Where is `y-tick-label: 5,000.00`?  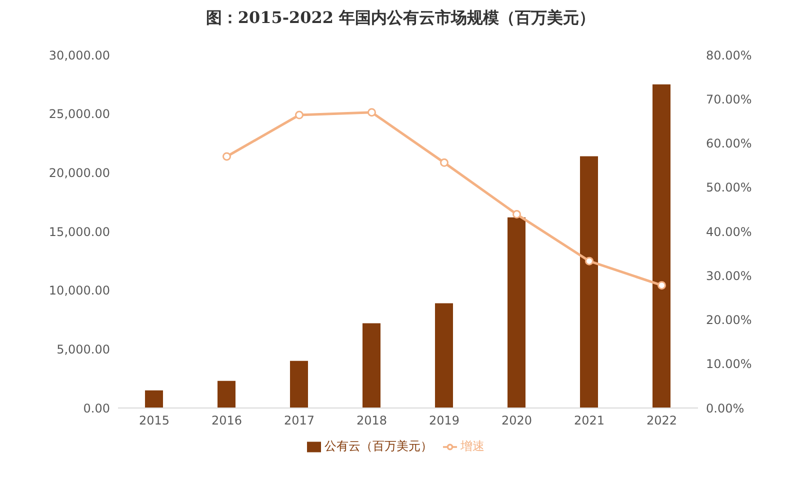 y-tick-label: 5,000.00 is located at coordinates (83, 349).